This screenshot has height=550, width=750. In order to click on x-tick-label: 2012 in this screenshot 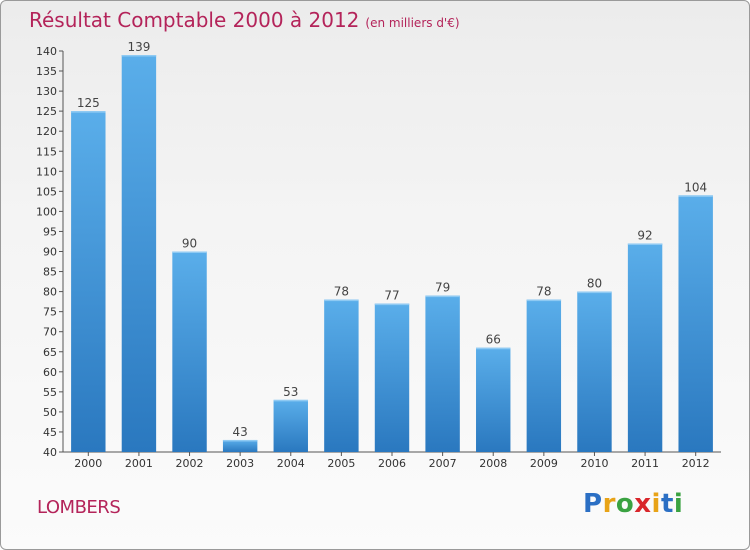, I will do `click(696, 463)`.